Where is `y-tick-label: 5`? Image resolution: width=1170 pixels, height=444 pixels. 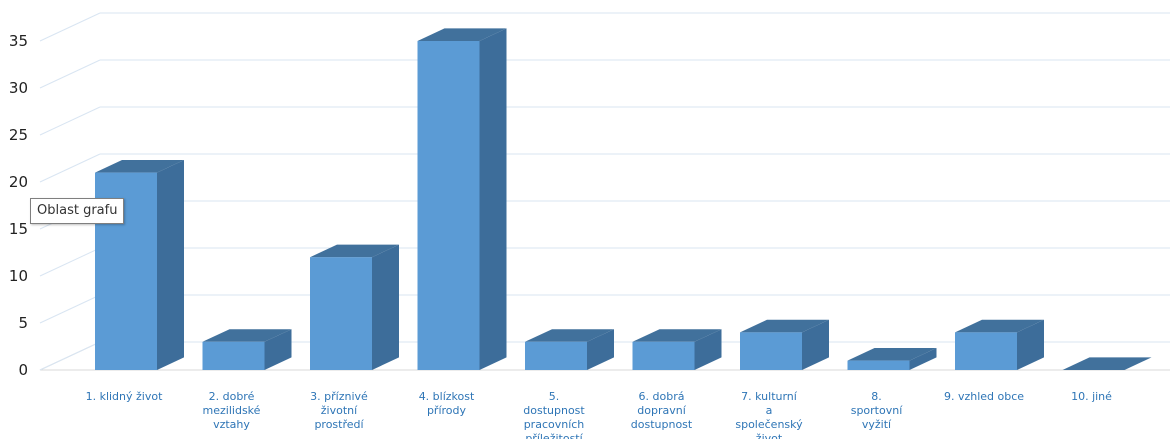 y-tick-label: 5 is located at coordinates (23, 323).